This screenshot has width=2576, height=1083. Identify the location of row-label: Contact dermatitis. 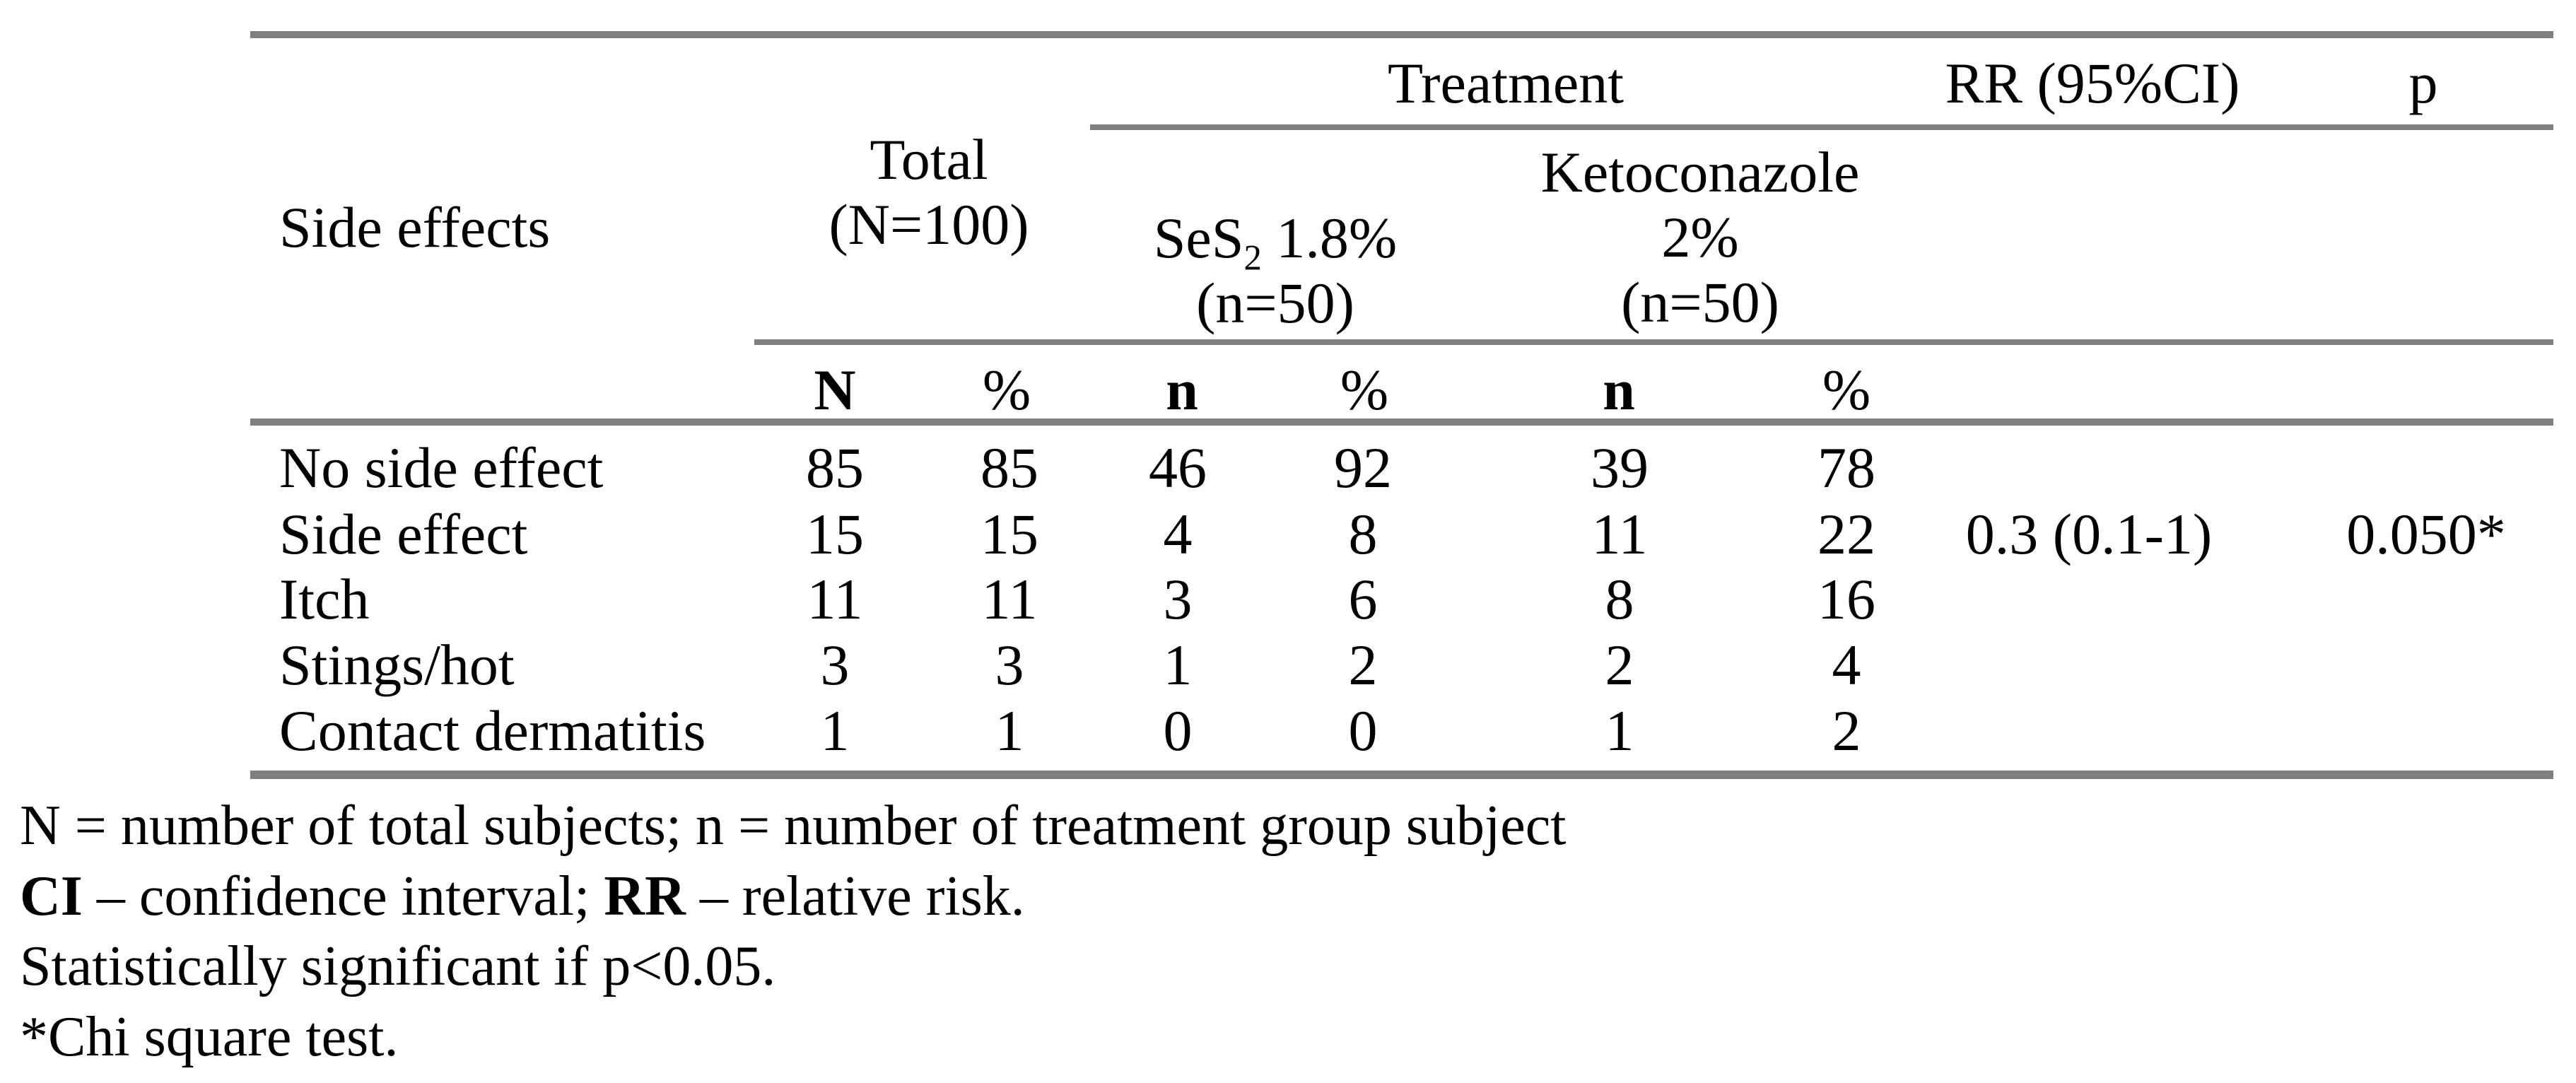
(492, 730).